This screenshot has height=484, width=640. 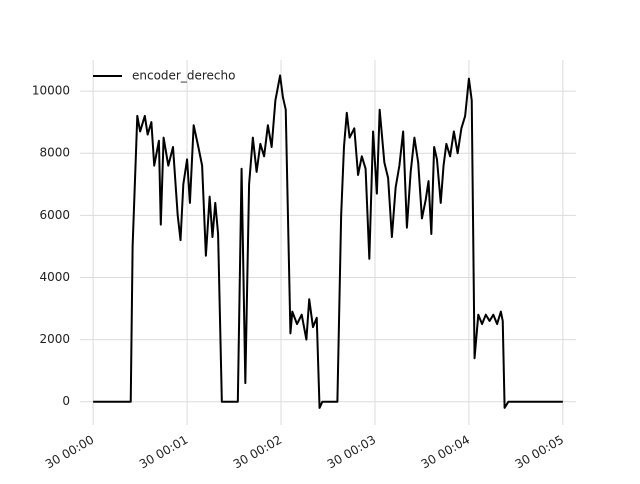 I want to click on y-tick-label: 2000, so click(x=54, y=339).